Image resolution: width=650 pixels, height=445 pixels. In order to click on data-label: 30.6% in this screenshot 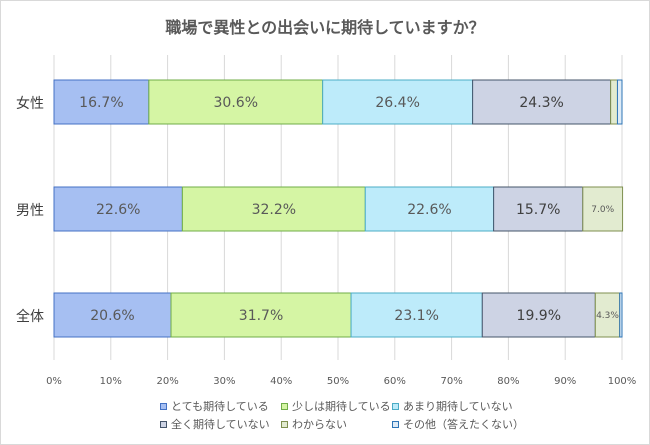, I will do `click(236, 103)`.